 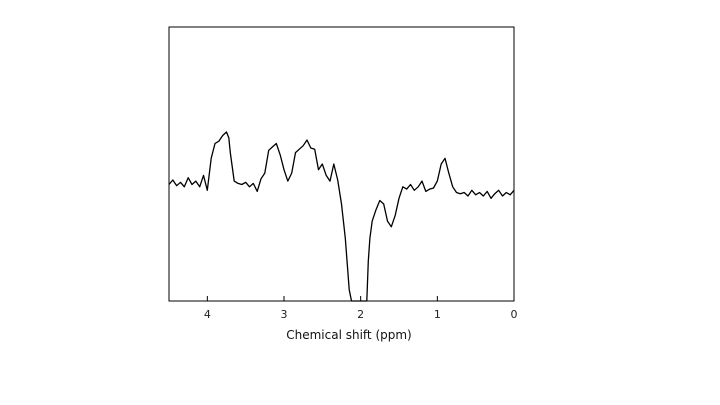 What do you see at coordinates (349, 335) in the screenshot?
I see `x-axis-title: Chemical shift (ppm)` at bounding box center [349, 335].